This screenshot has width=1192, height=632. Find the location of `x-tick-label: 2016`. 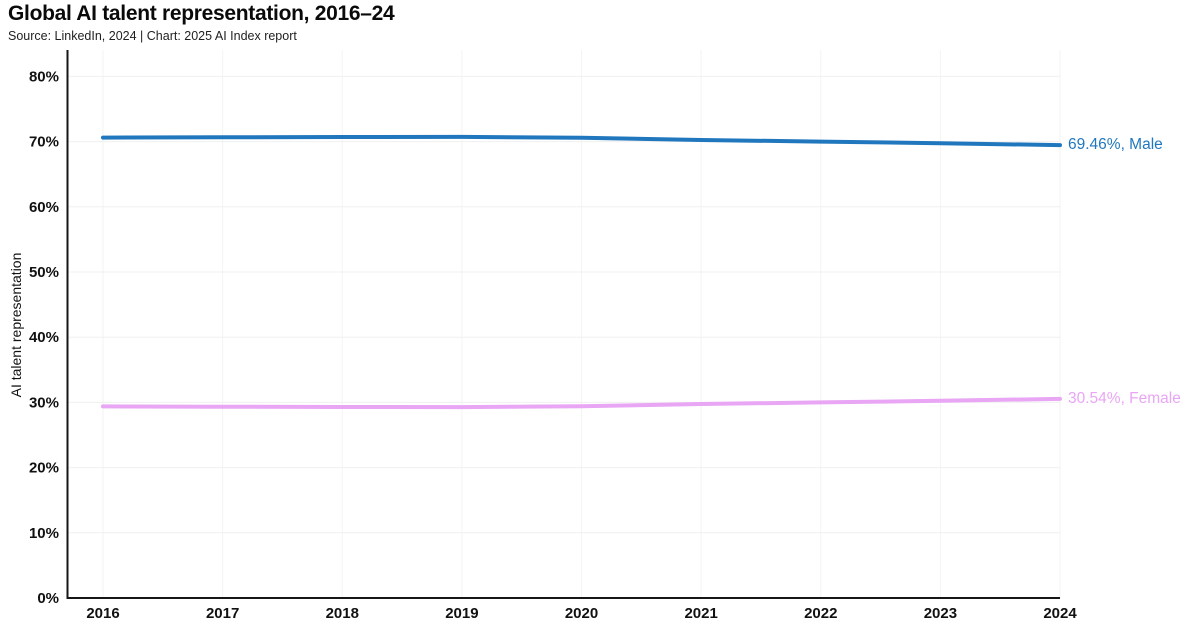

x-tick-label: 2016 is located at coordinates (102, 613).